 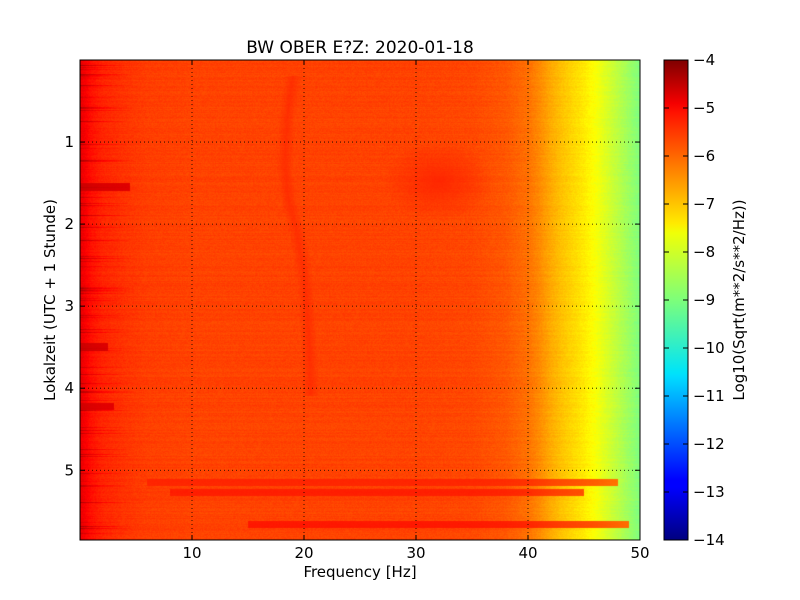 What do you see at coordinates (69, 388) in the screenshot?
I see `y-tick-label: 4` at bounding box center [69, 388].